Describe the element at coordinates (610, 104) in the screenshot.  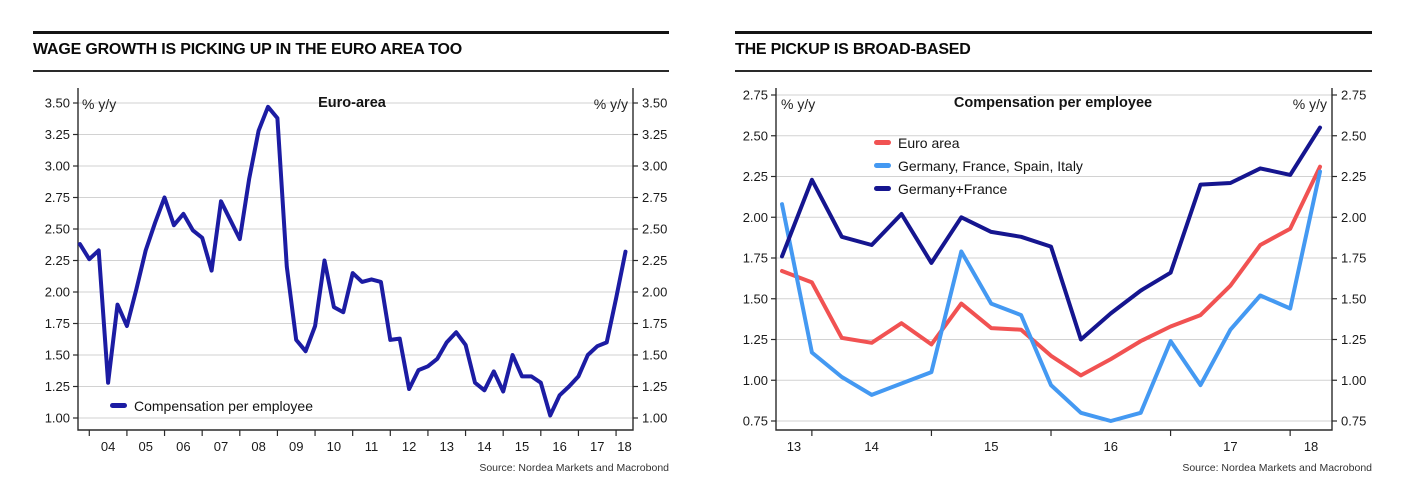
I see `left-chart-unit-right: % y/y` at that location.